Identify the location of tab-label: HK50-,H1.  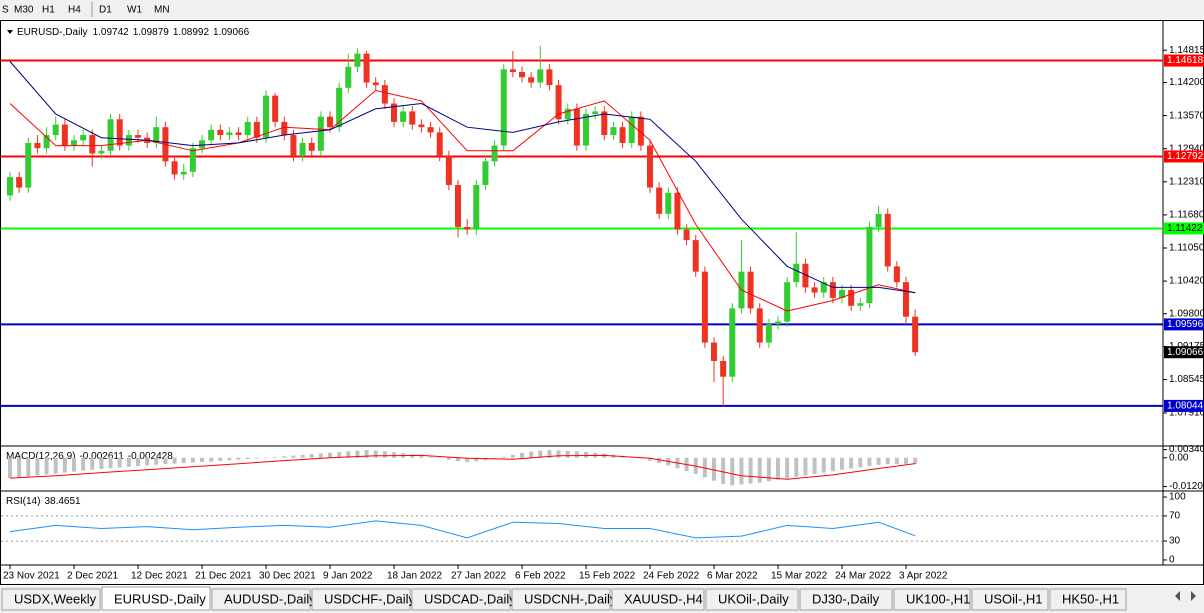
(1090, 598).